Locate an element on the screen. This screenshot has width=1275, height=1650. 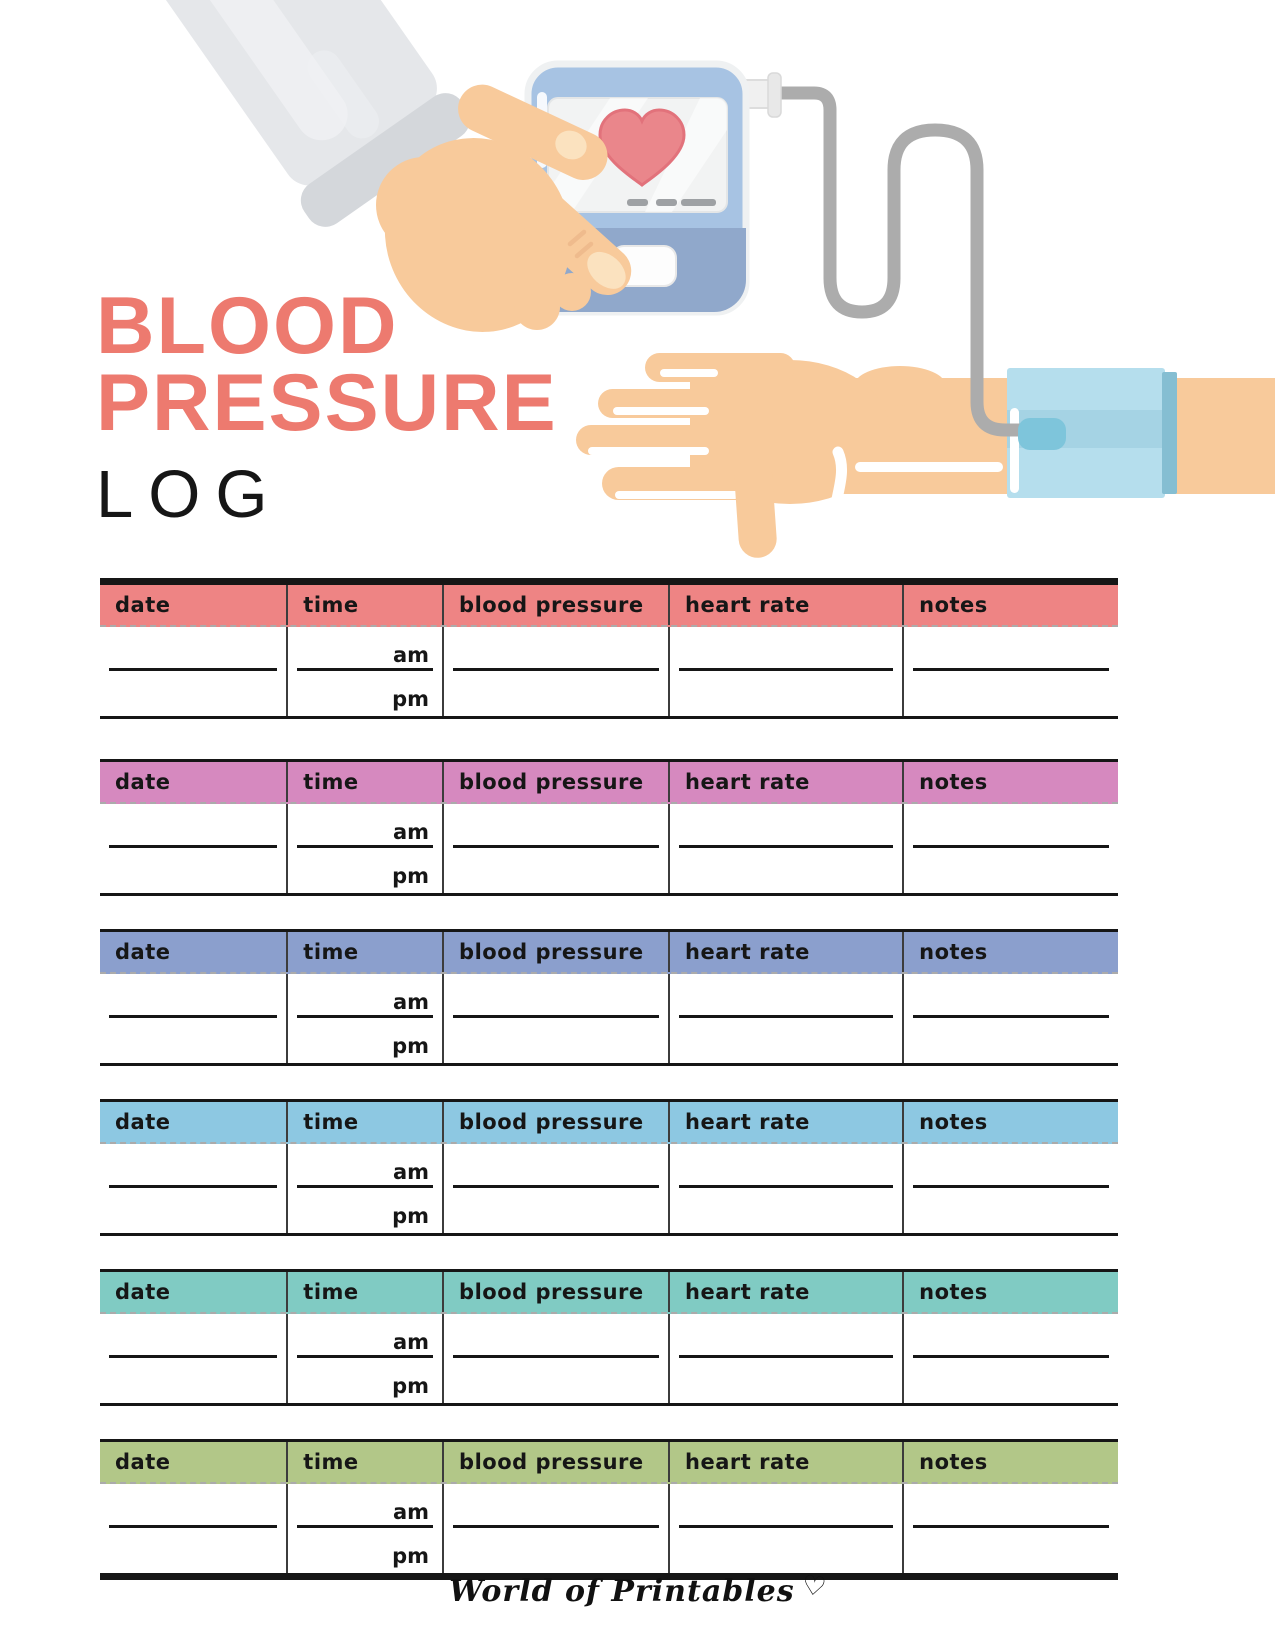
index-finger is located at coordinates (560, 229).